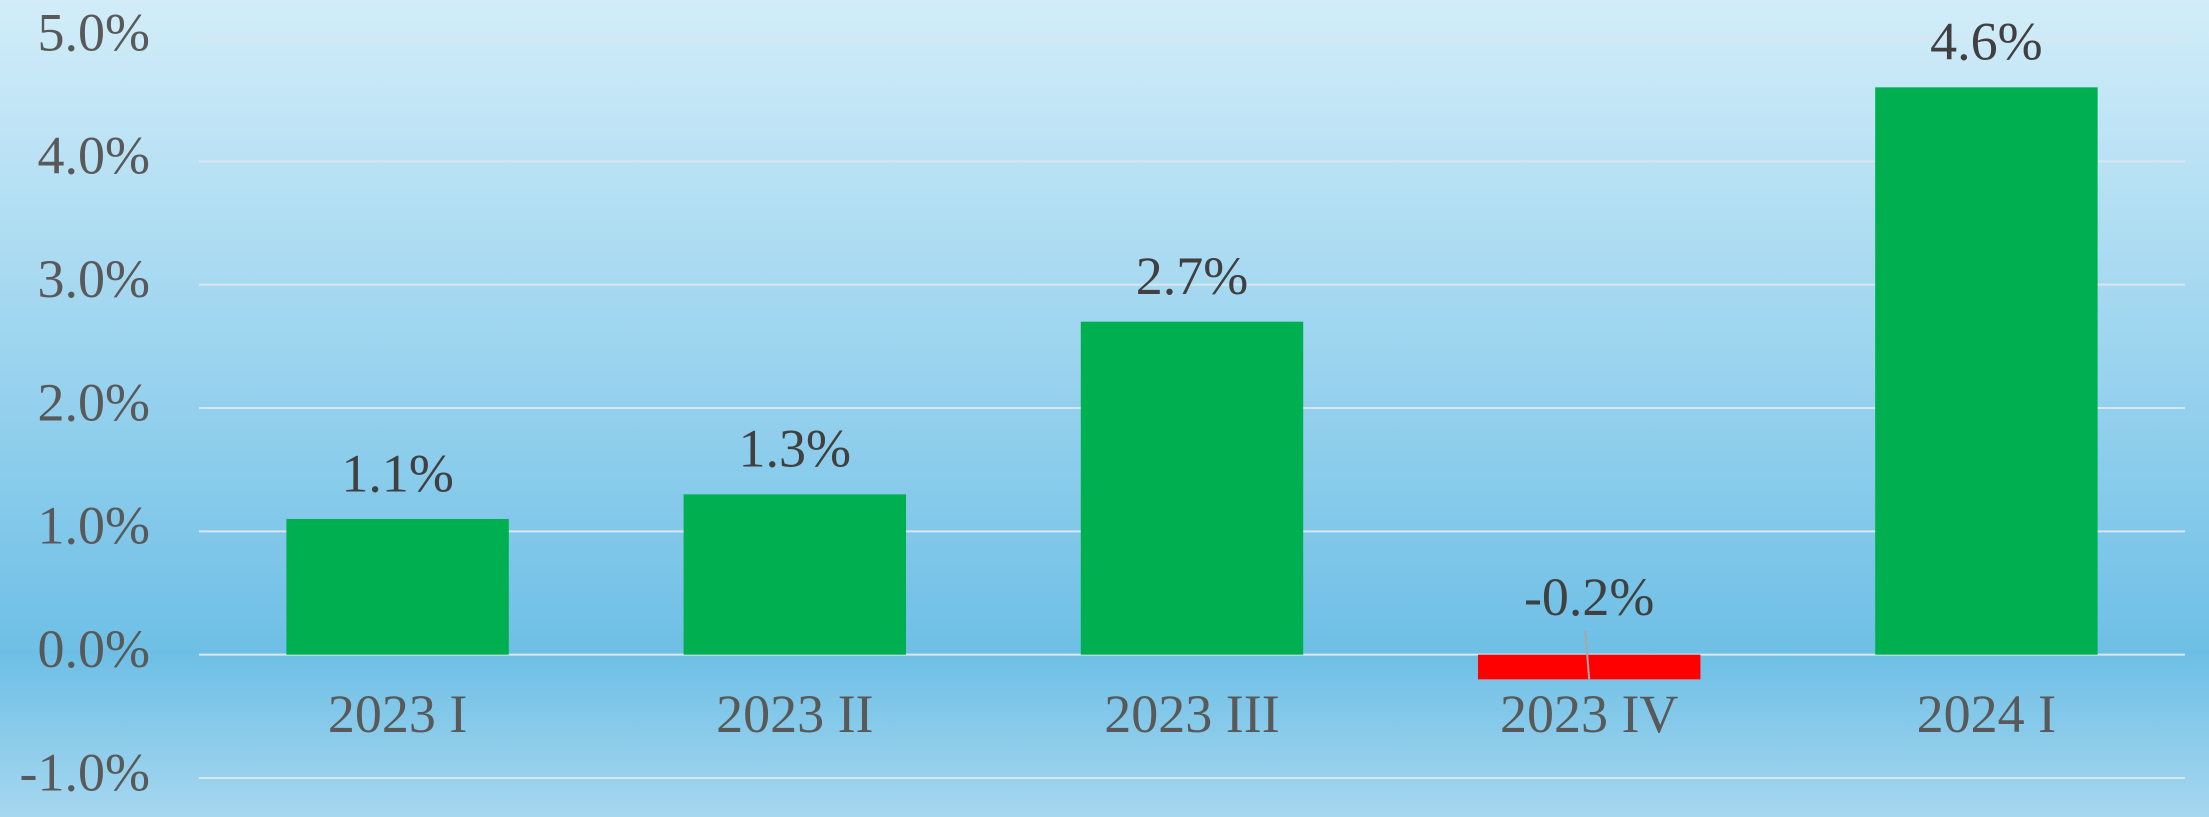 This screenshot has height=817, width=2209. I want to click on x-tick-label: 2023 III, so click(1191, 714).